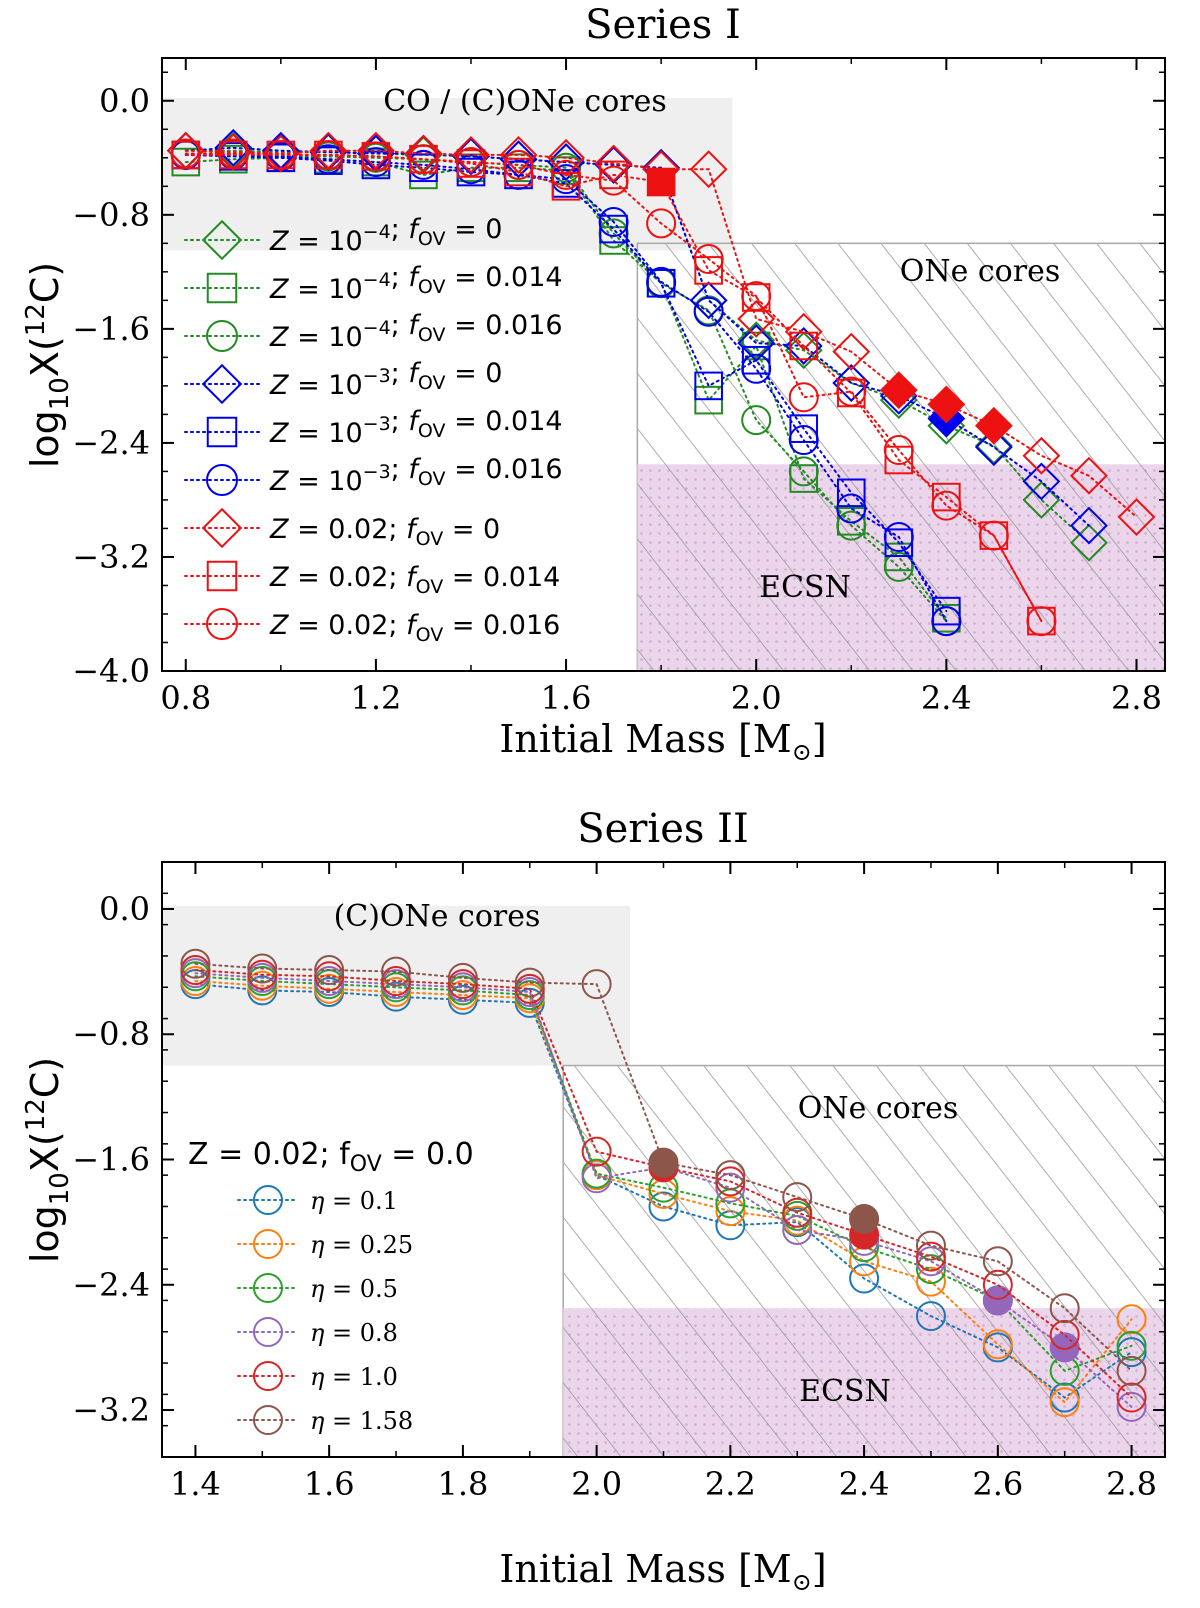  What do you see at coordinates (195, 1484) in the screenshot?
I see `x-tick-label: 1.4` at bounding box center [195, 1484].